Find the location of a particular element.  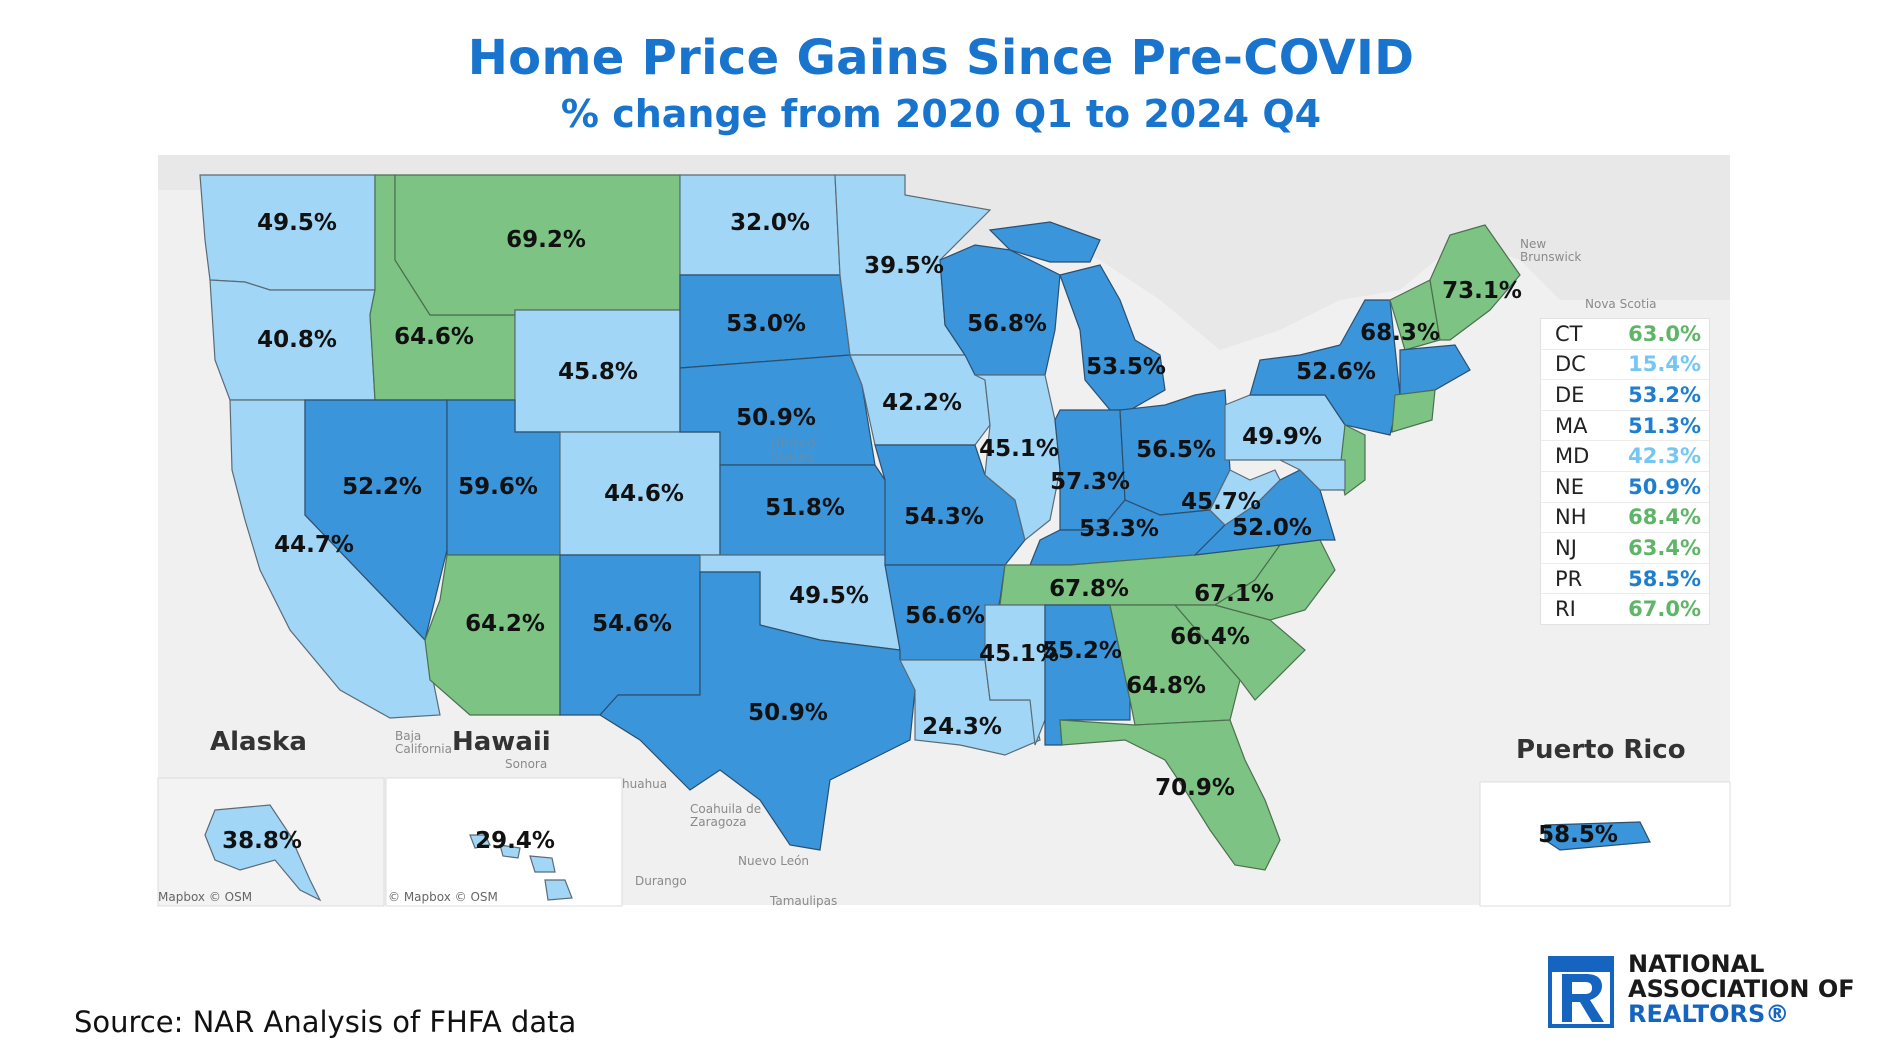

state-abbr: DC is located at coordinates (1570, 364).